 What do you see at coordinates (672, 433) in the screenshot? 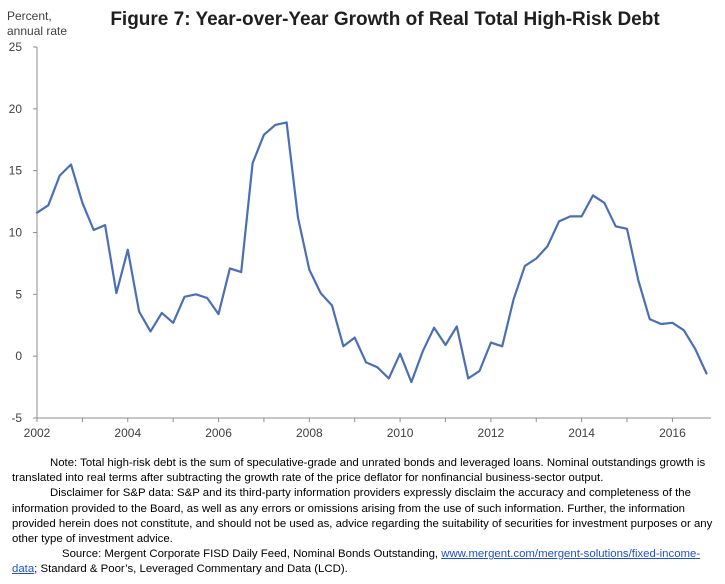
I see `x-tick-label: 2016` at bounding box center [672, 433].